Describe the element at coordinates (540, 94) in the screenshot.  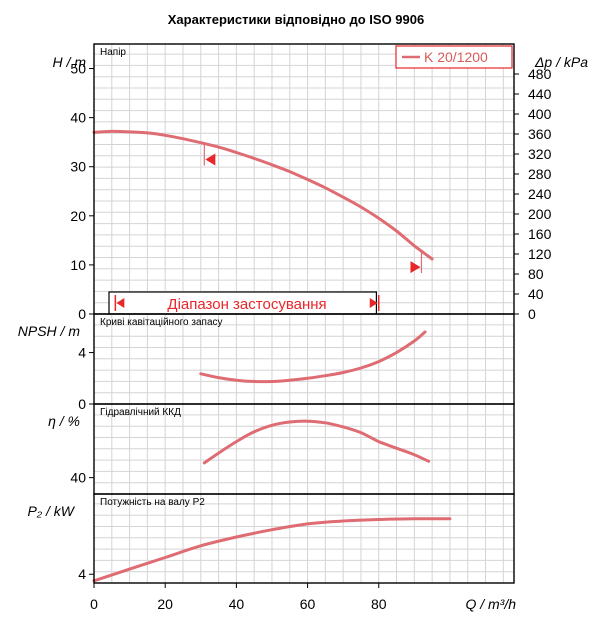
I see `y2-tick-label: 440` at that location.